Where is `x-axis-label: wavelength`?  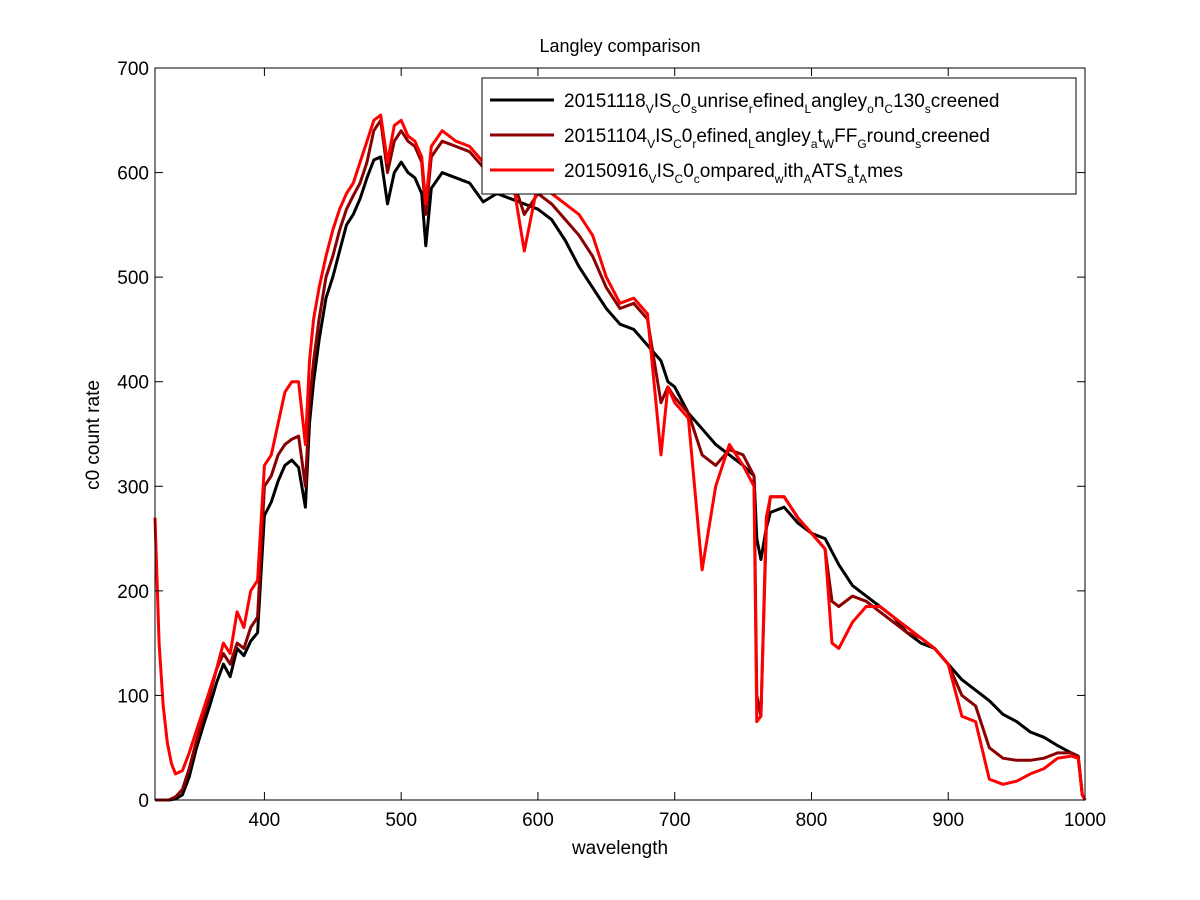
x-axis-label: wavelength is located at coordinates (619, 848).